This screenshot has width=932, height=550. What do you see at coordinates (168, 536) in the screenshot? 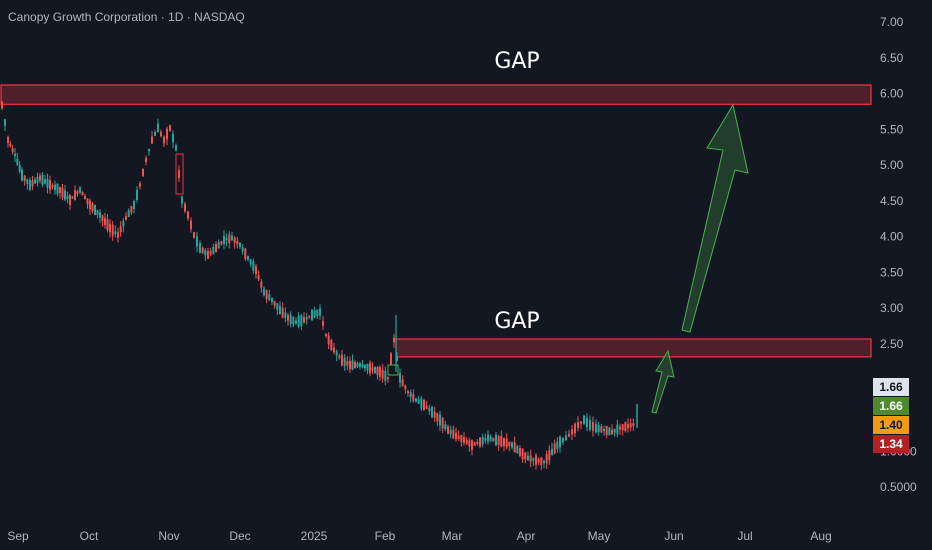
I see `x-tick-label: Nov` at bounding box center [168, 536].